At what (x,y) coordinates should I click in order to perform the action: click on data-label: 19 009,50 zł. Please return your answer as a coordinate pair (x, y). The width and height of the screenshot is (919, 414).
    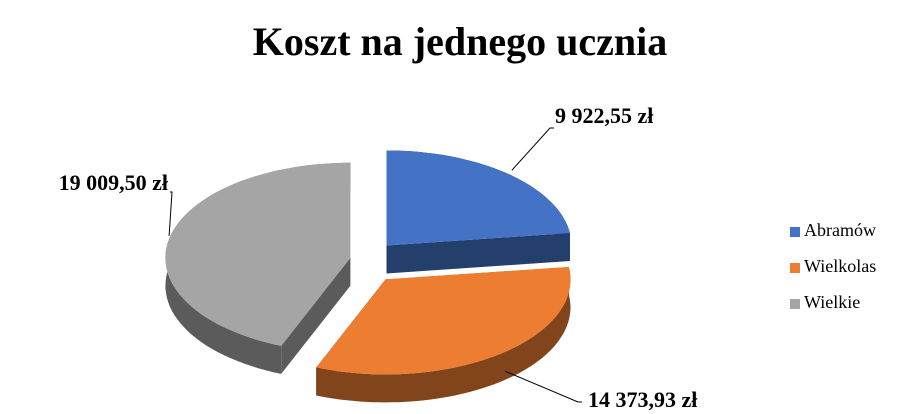
    Looking at the image, I should click on (113, 182).